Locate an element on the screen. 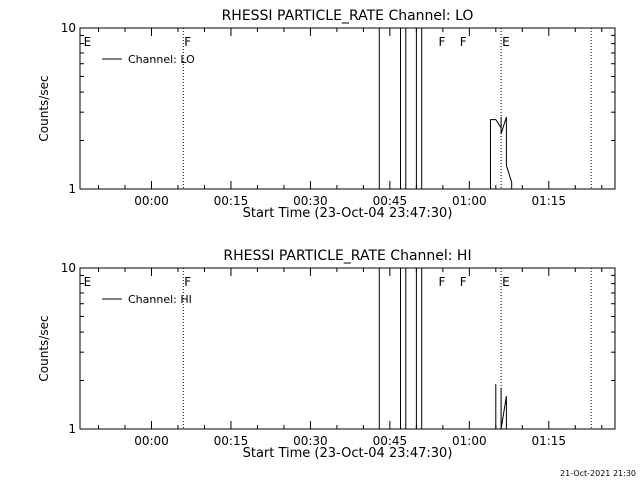 Image resolution: width=640 pixels, height=480 pixels. footer-timestamp: 21-Oct-2021 21:30 is located at coordinates (598, 473).